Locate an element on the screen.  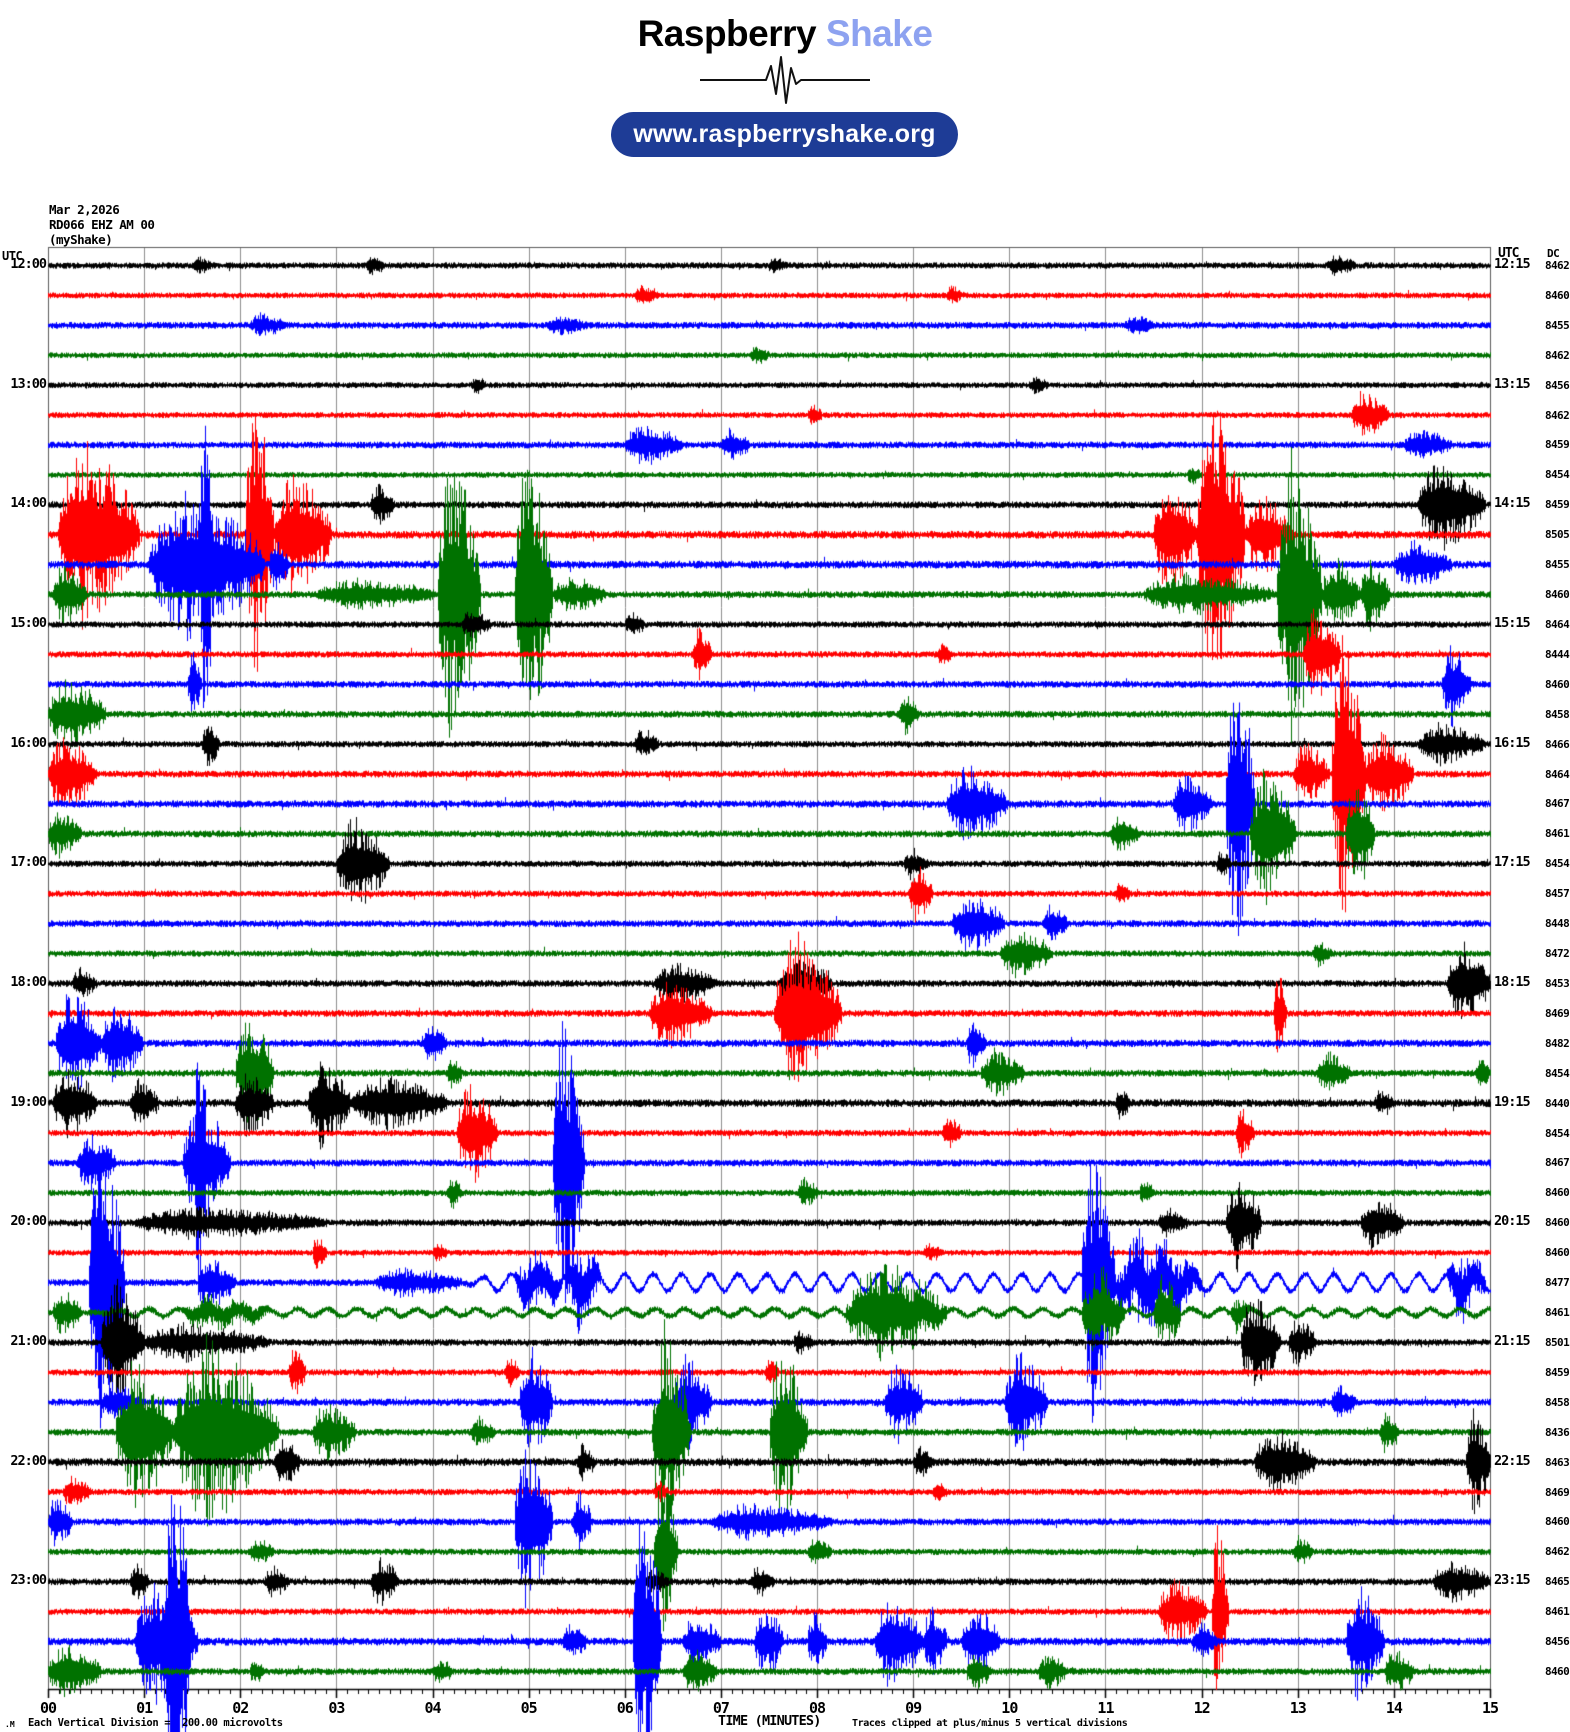
logo-waveform-icon is located at coordinates (785, 82).